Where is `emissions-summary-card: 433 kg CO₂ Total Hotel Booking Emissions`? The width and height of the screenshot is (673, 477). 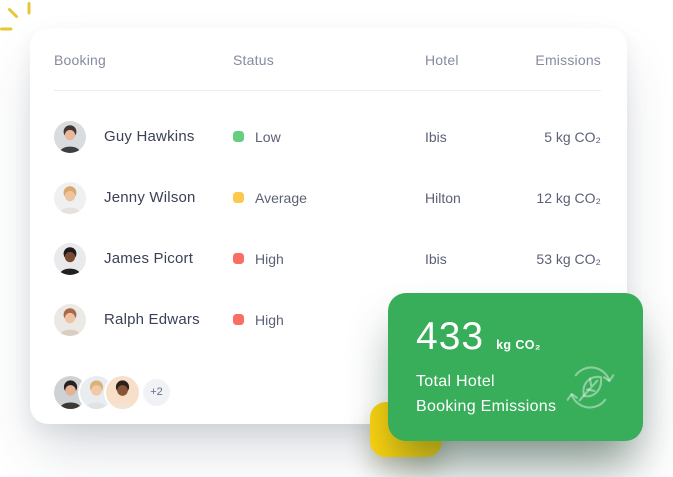 emissions-summary-card: 433 kg CO₂ Total Hotel Booking Emissions is located at coordinates (515, 367).